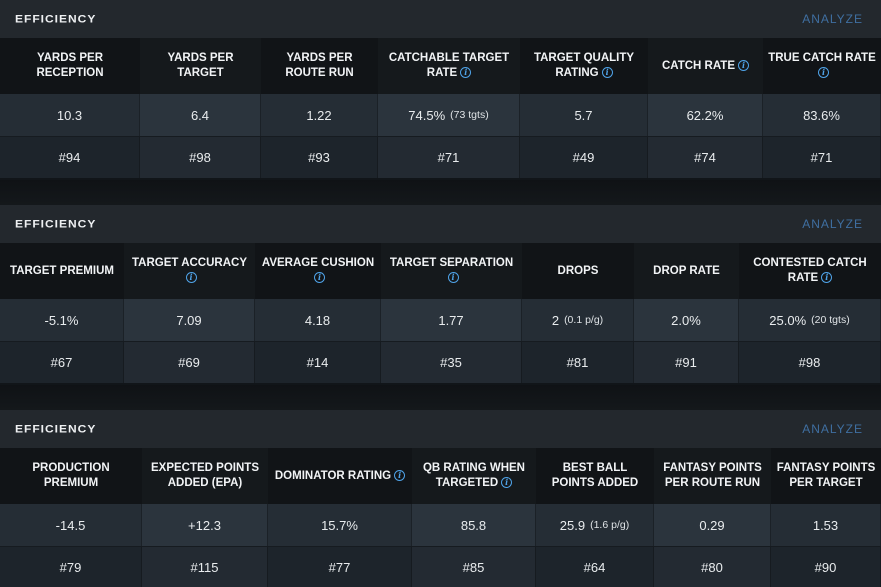 Image resolution: width=881 pixels, height=587 pixels. I want to click on stat-value: 10.3, so click(69, 115).